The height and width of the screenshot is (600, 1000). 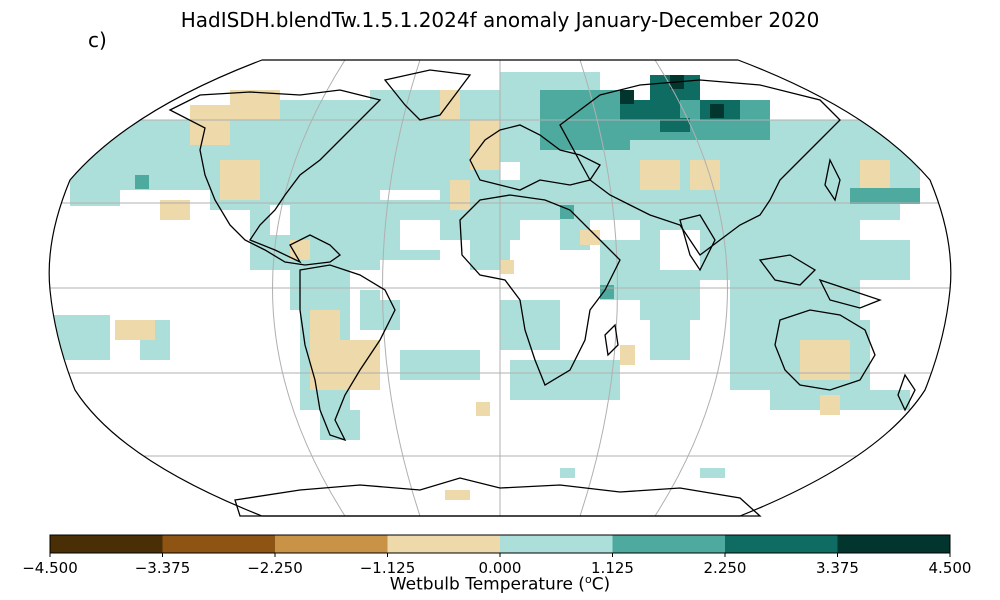 What do you see at coordinates (275, 568) in the screenshot?
I see `colorbar-tick-label: −2.250` at bounding box center [275, 568].